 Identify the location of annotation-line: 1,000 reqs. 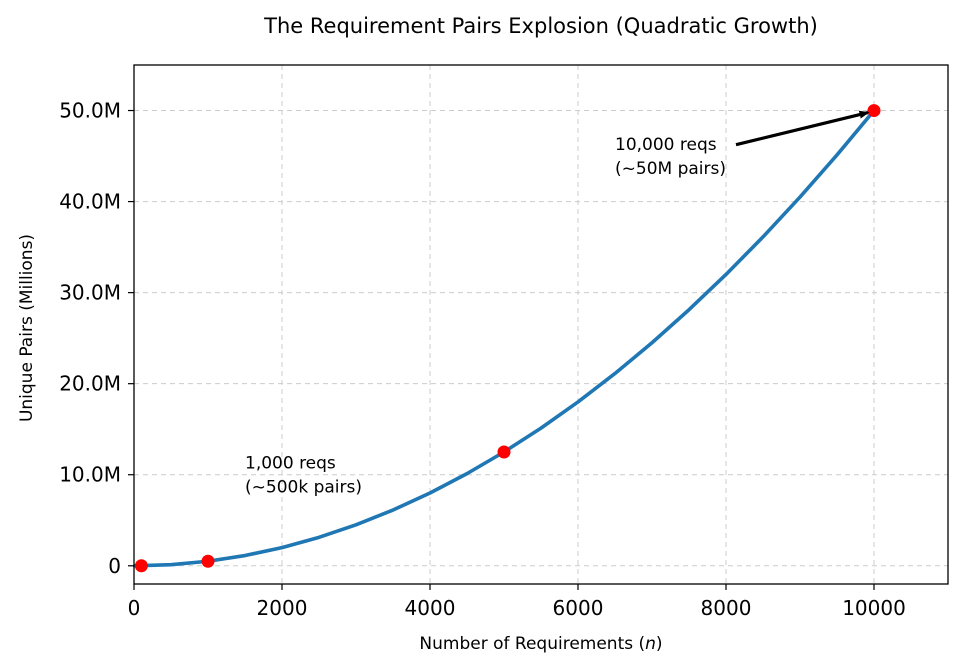
(290, 464).